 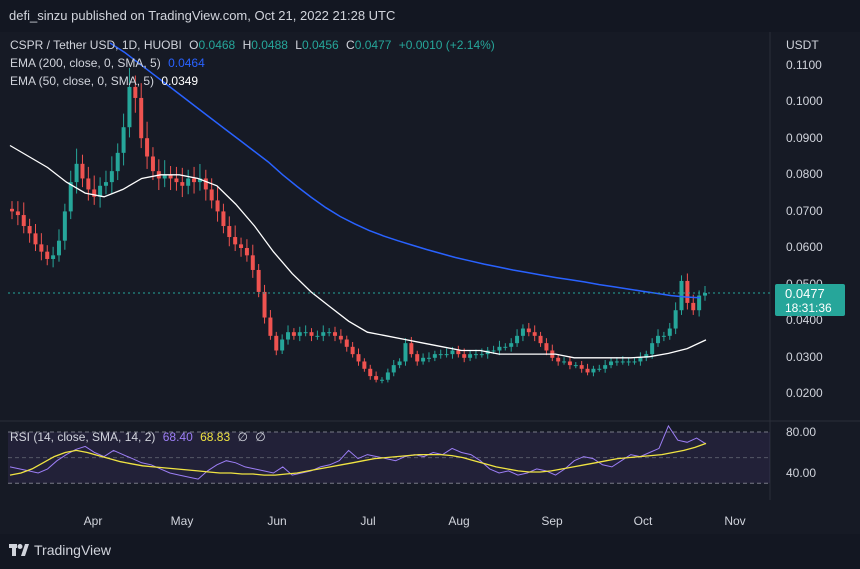 I want to click on time-tick-label: Oct, so click(x=643, y=521).